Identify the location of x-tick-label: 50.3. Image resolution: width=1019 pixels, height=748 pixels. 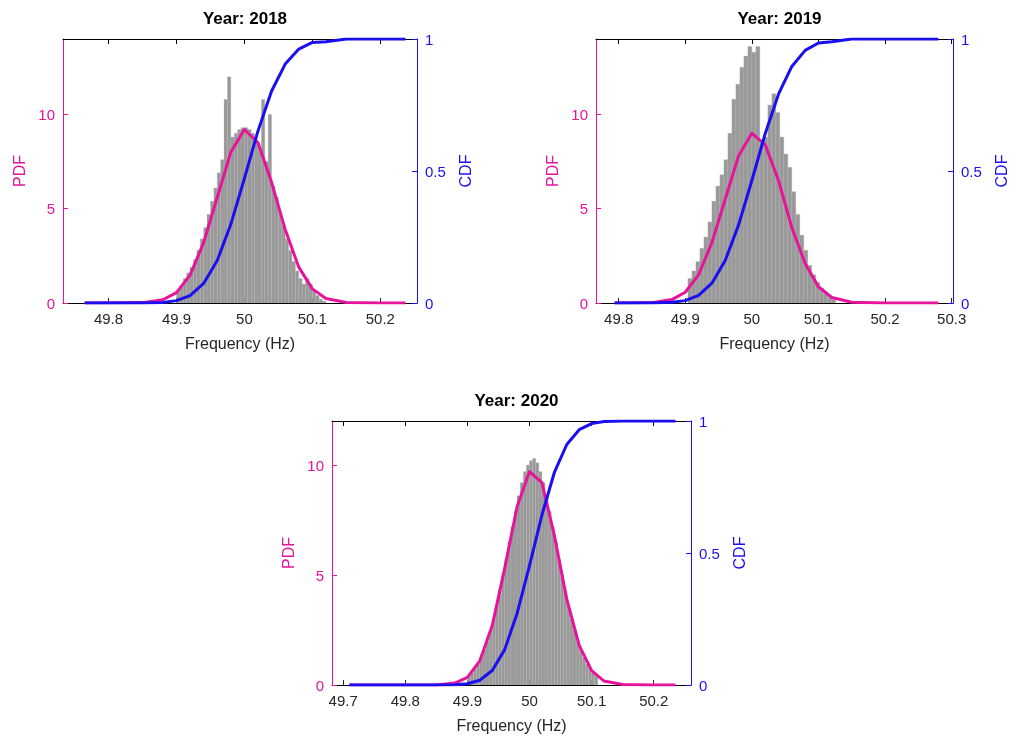
(952, 318).